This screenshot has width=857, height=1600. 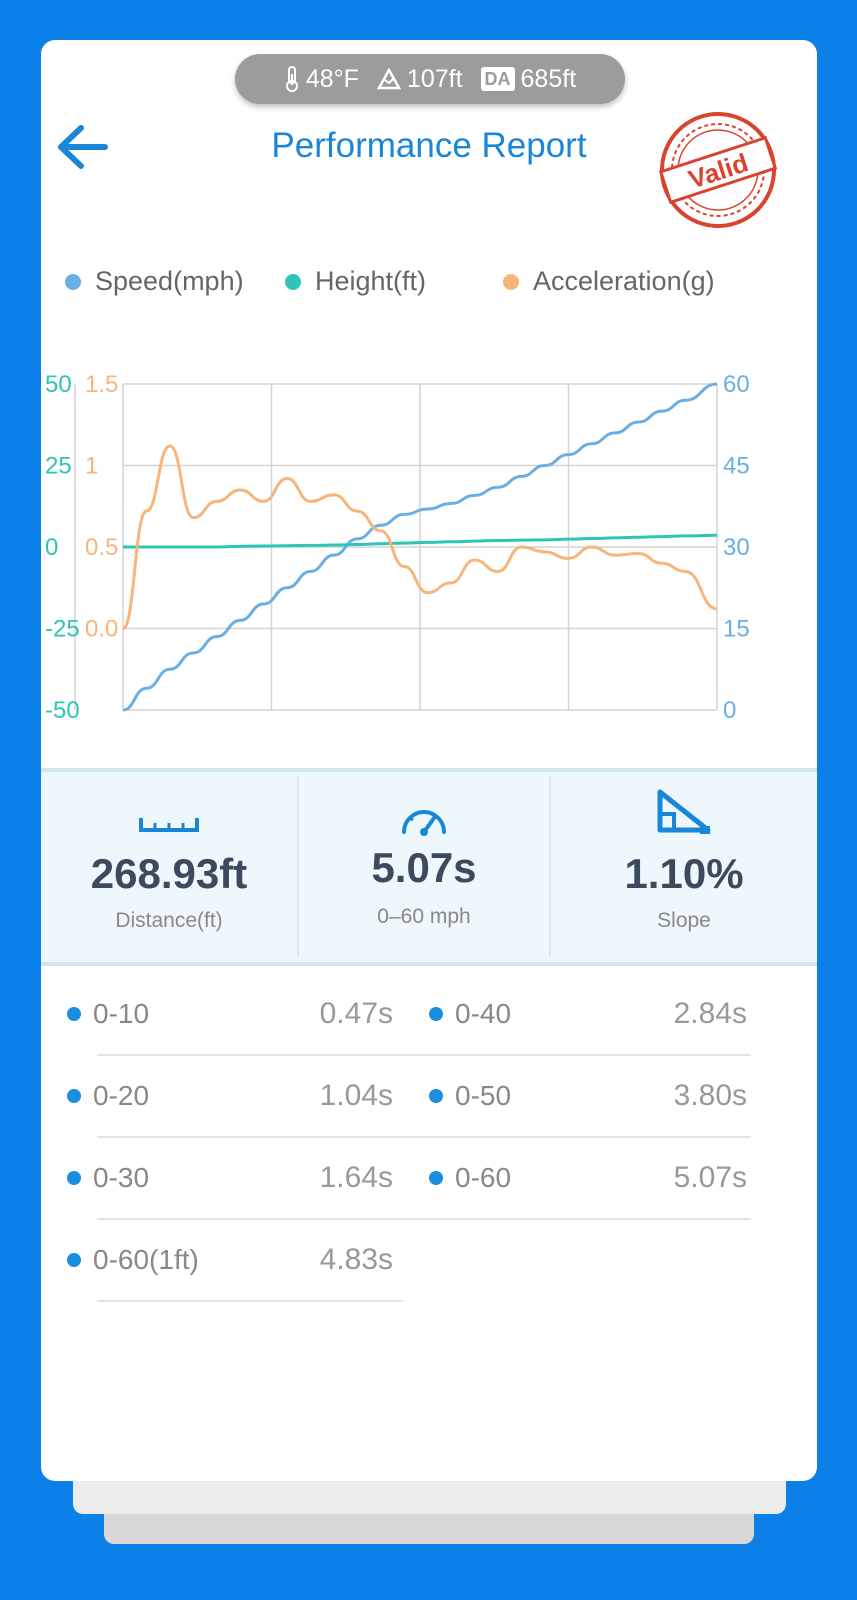 I want to click on ruler-icon, so click(x=169, y=825).